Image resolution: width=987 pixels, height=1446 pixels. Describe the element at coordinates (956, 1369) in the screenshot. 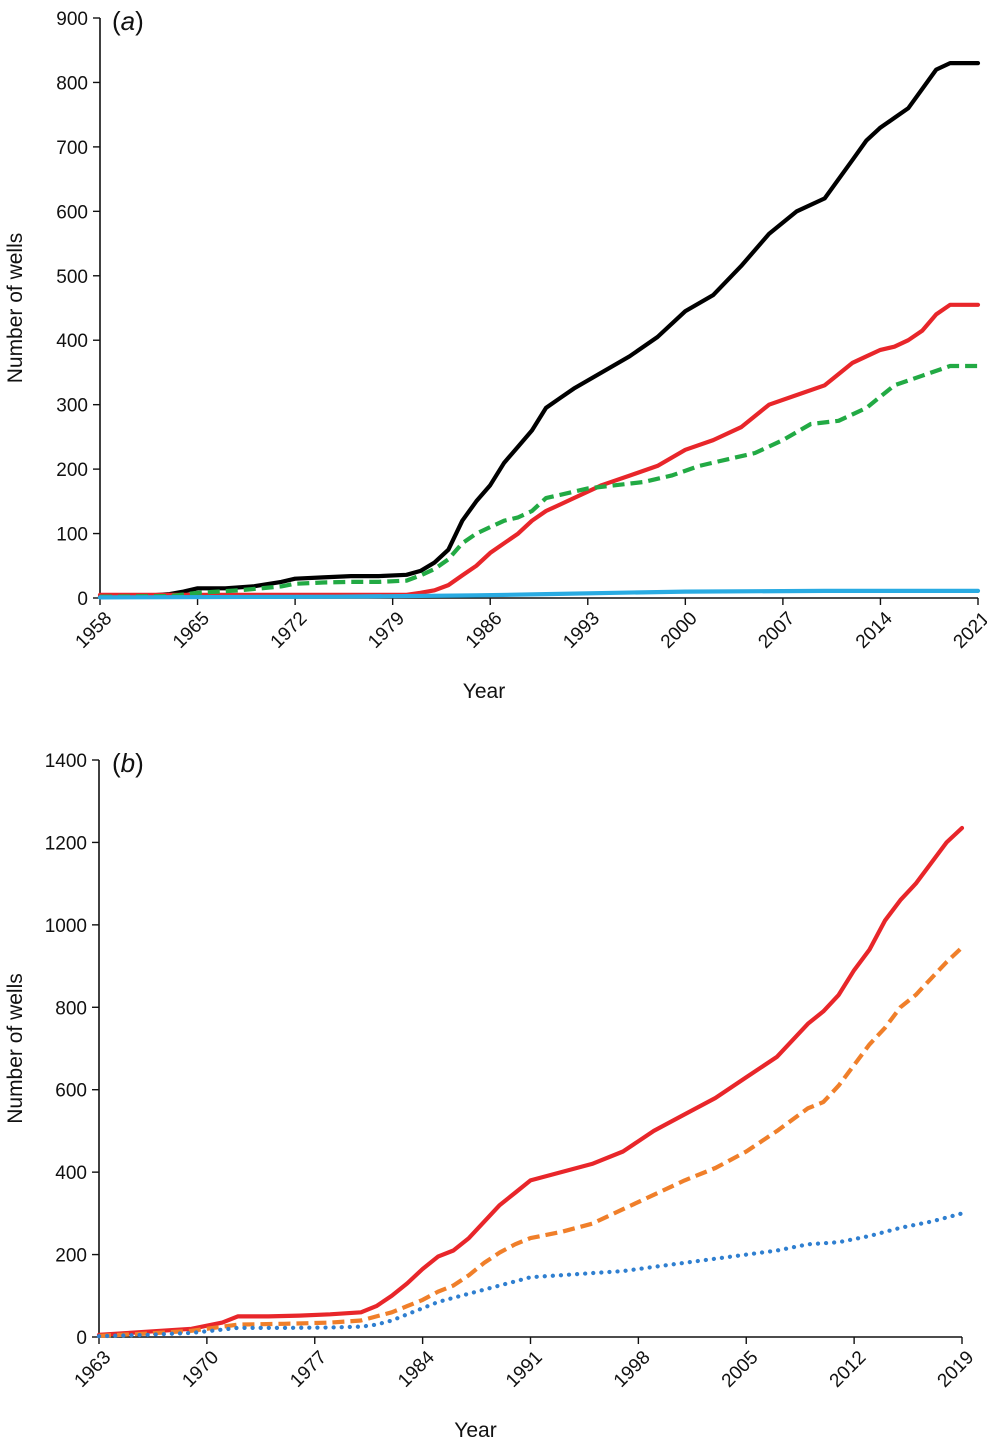

I see `x-tick-label: 2019` at that location.